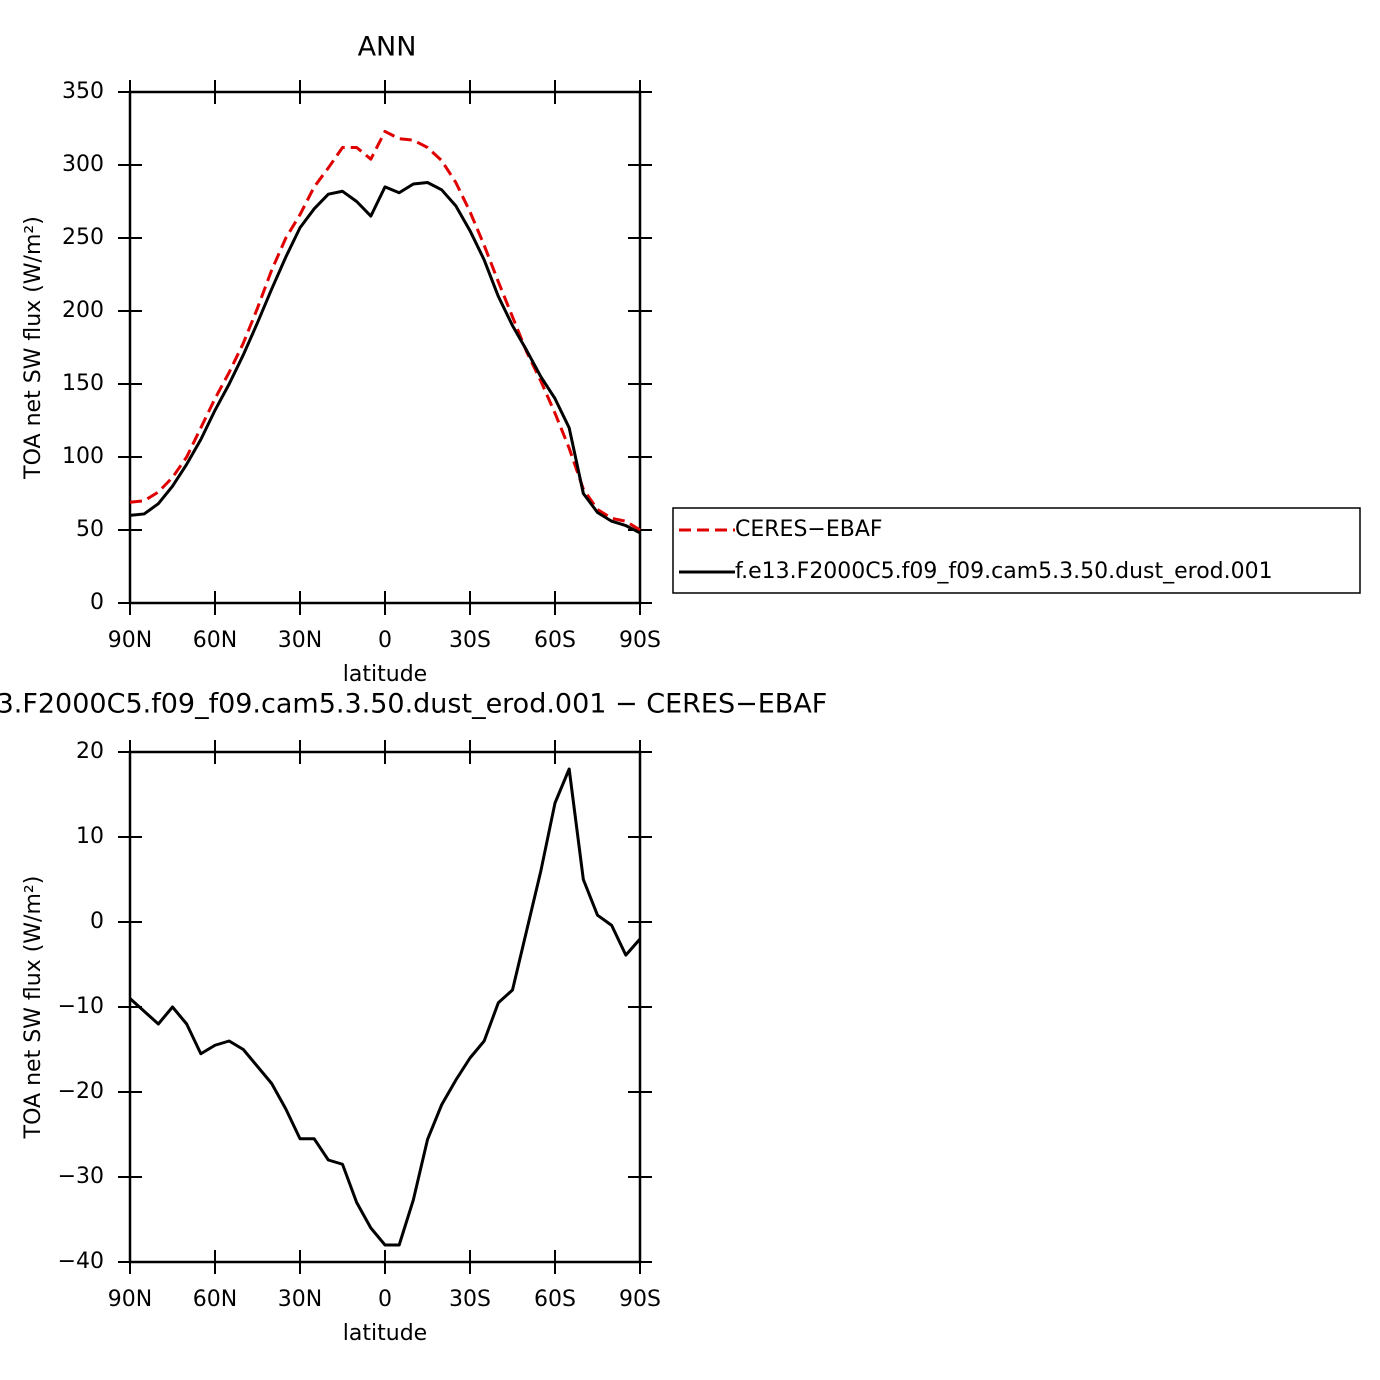 This screenshot has width=1380, height=1380. What do you see at coordinates (1016, 550) in the screenshot?
I see `legend-box` at bounding box center [1016, 550].